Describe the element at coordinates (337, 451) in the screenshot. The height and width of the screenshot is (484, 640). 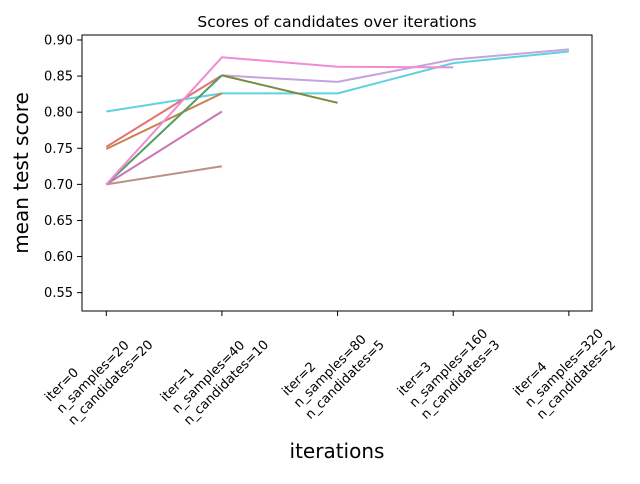
I see `x-axis-label: iterations` at that location.